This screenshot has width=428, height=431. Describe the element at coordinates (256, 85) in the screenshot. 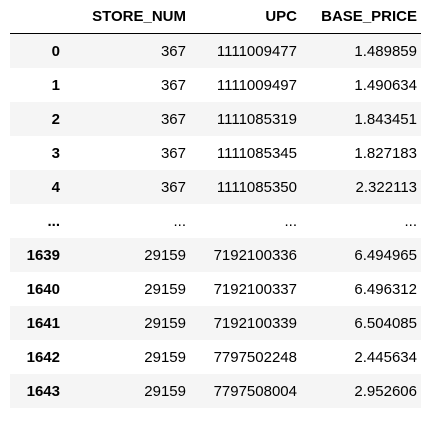

I see `upc-cell: 1111009497` at that location.